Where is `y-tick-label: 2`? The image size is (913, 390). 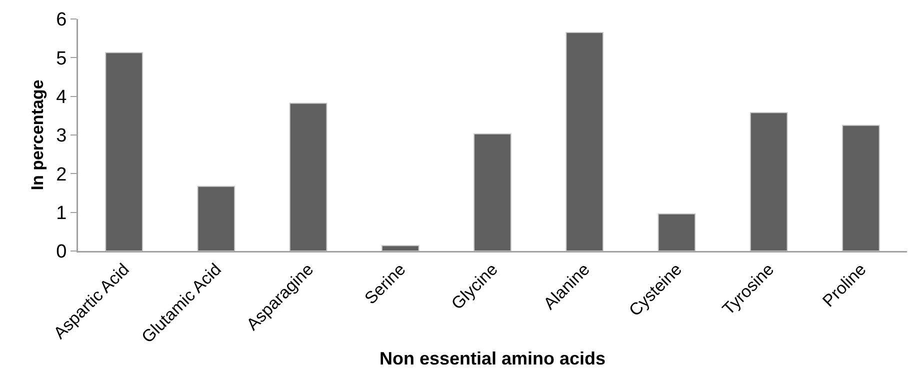 y-tick-label: 2 is located at coordinates (61, 175).